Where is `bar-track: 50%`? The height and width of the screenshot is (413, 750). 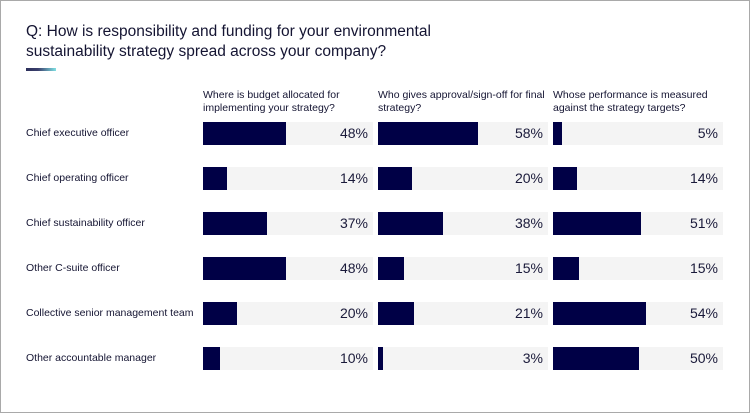 bar-track: 50% is located at coordinates (638, 358).